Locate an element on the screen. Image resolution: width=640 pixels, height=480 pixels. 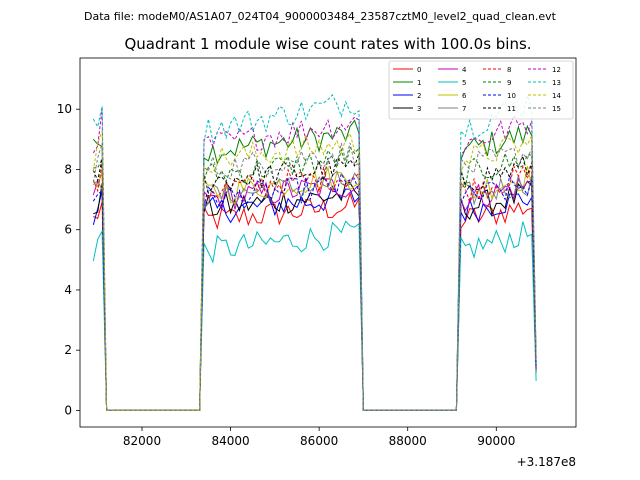
legend-label-5: 5 is located at coordinates (464, 83).